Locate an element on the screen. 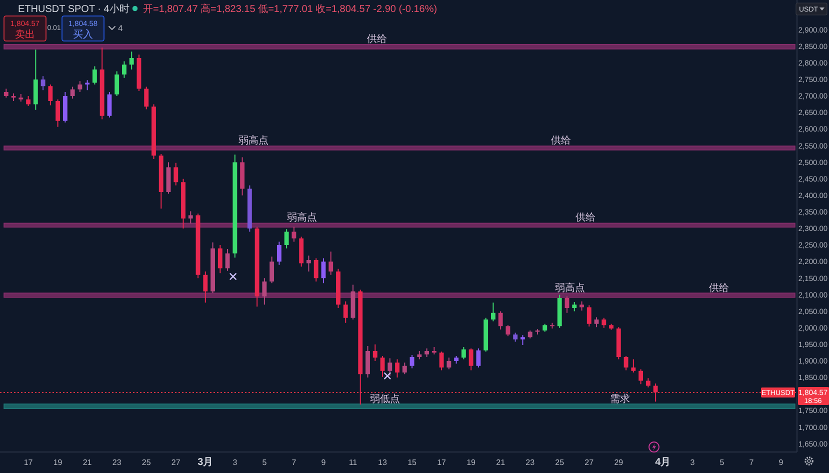 The width and height of the screenshot is (829, 473). x-tick-label: 15 is located at coordinates (413, 462).